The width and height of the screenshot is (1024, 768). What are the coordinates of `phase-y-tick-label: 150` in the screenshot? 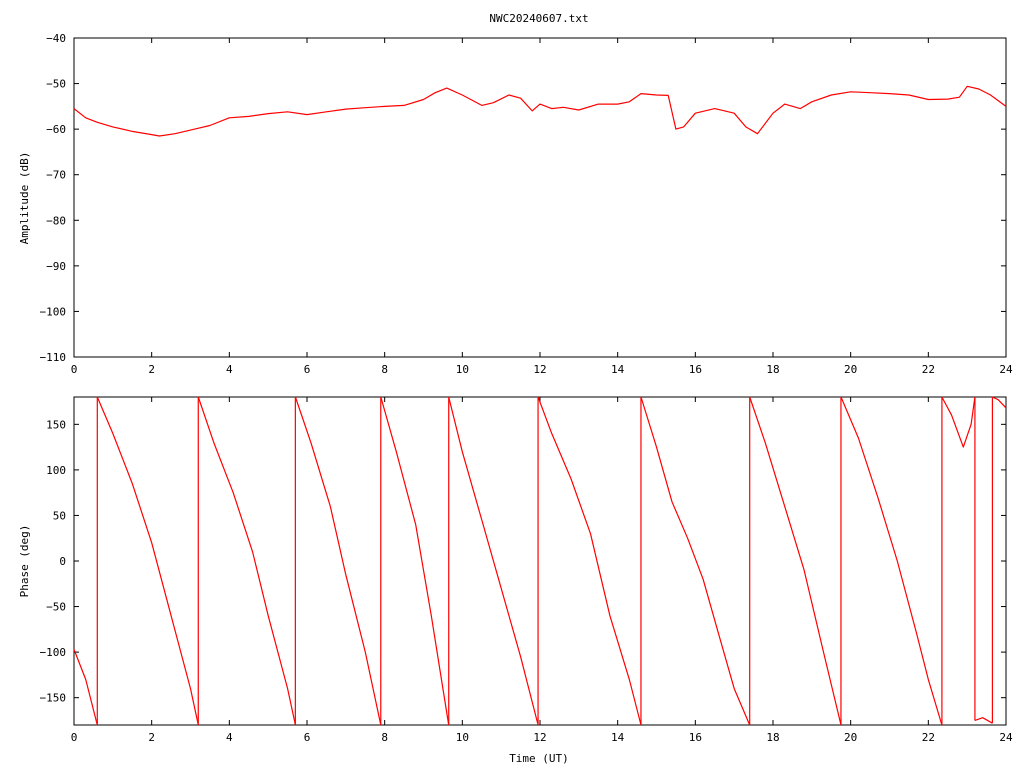 It's located at (56, 424).